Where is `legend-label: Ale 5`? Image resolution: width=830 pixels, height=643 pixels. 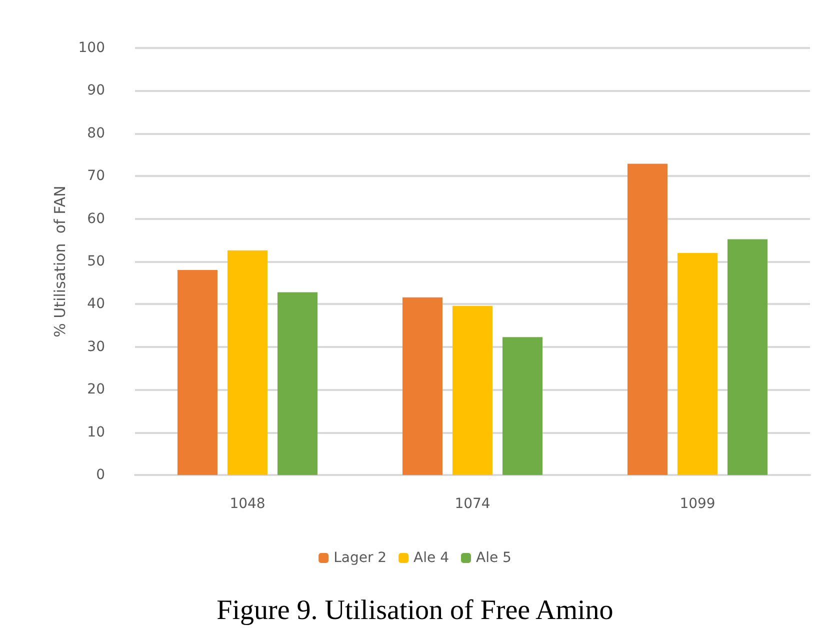 legend-label: Ale 5 is located at coordinates (494, 558).